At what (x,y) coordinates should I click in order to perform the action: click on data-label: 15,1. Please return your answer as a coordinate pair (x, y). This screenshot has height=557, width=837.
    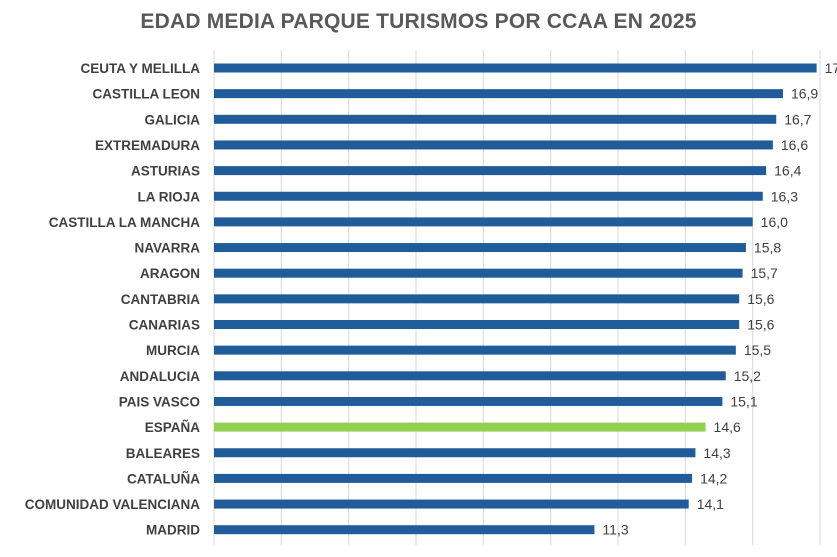
    Looking at the image, I should click on (743, 401).